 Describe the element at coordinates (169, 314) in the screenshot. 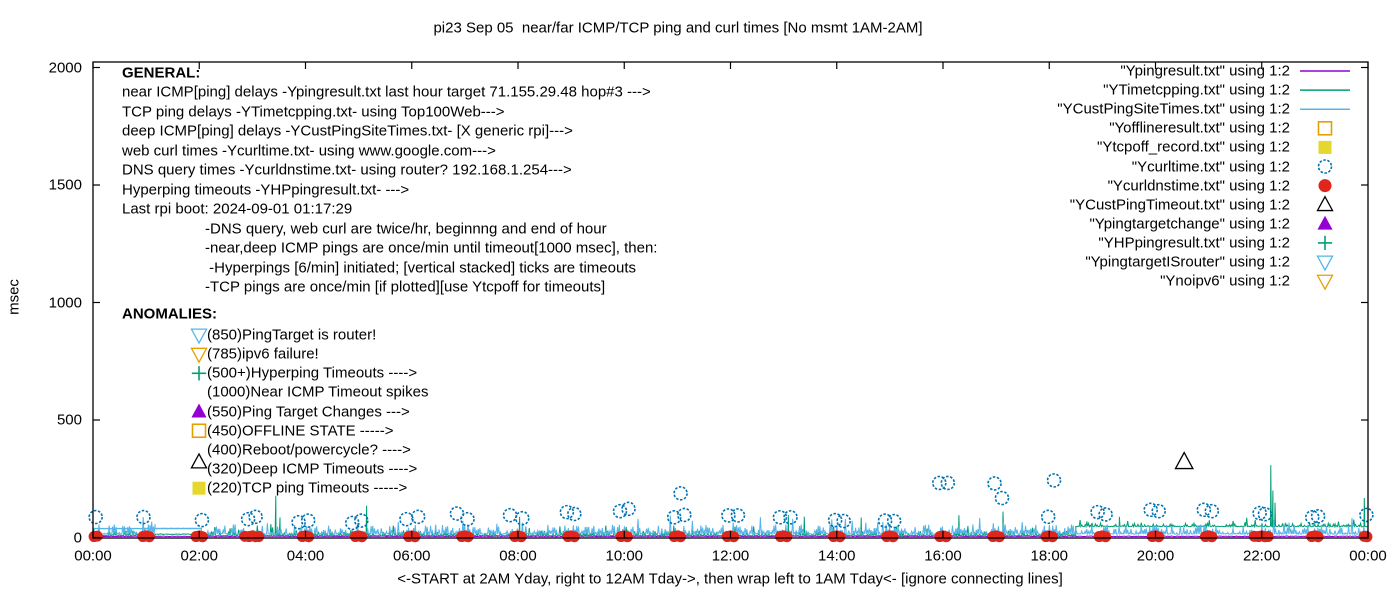

I see `anomalies-heading: ANOMALIES:` at that location.